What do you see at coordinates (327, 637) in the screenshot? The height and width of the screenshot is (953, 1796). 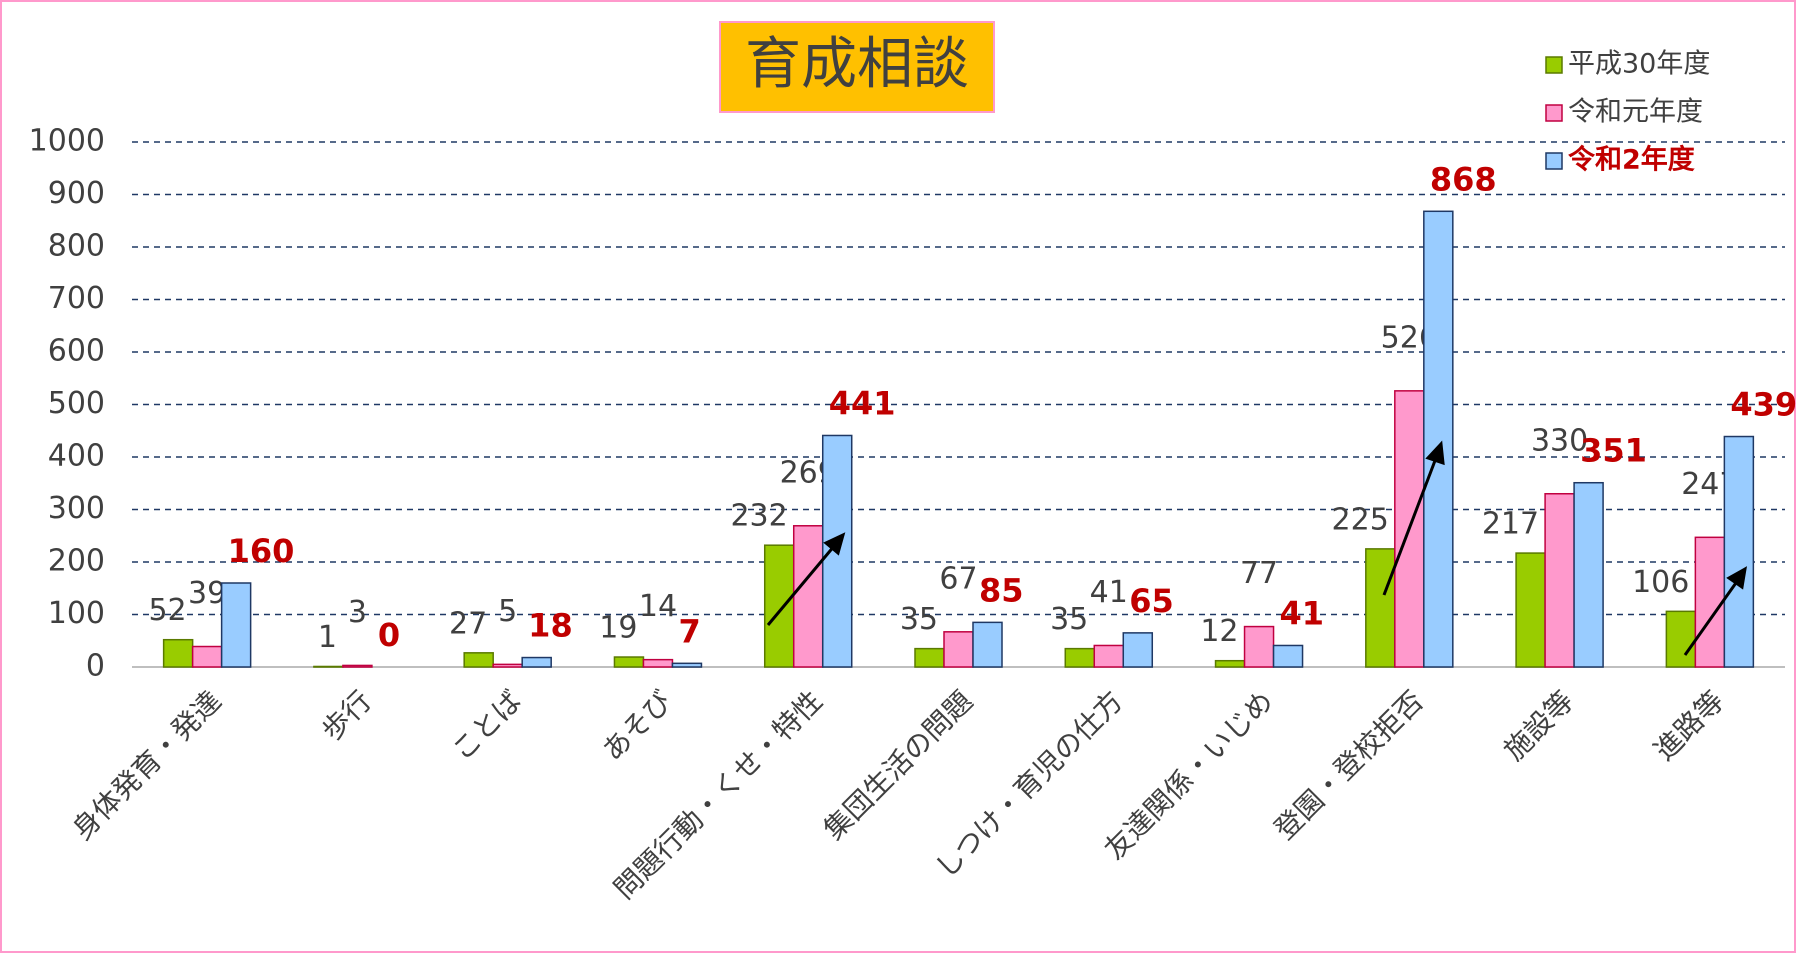 I see `data-label: 1` at bounding box center [327, 637].